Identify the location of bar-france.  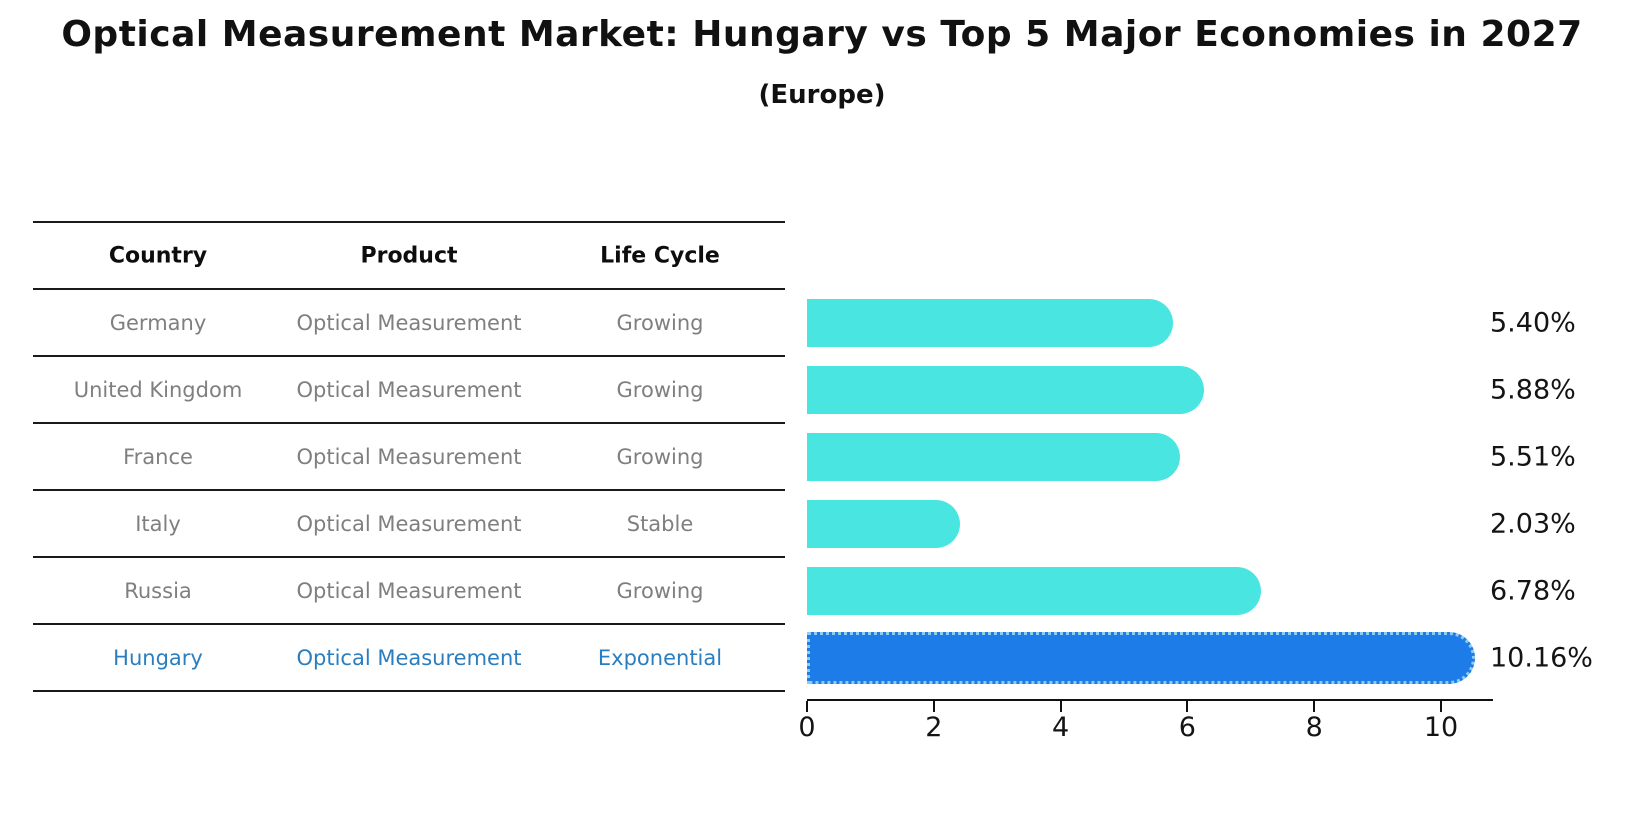
(994, 456).